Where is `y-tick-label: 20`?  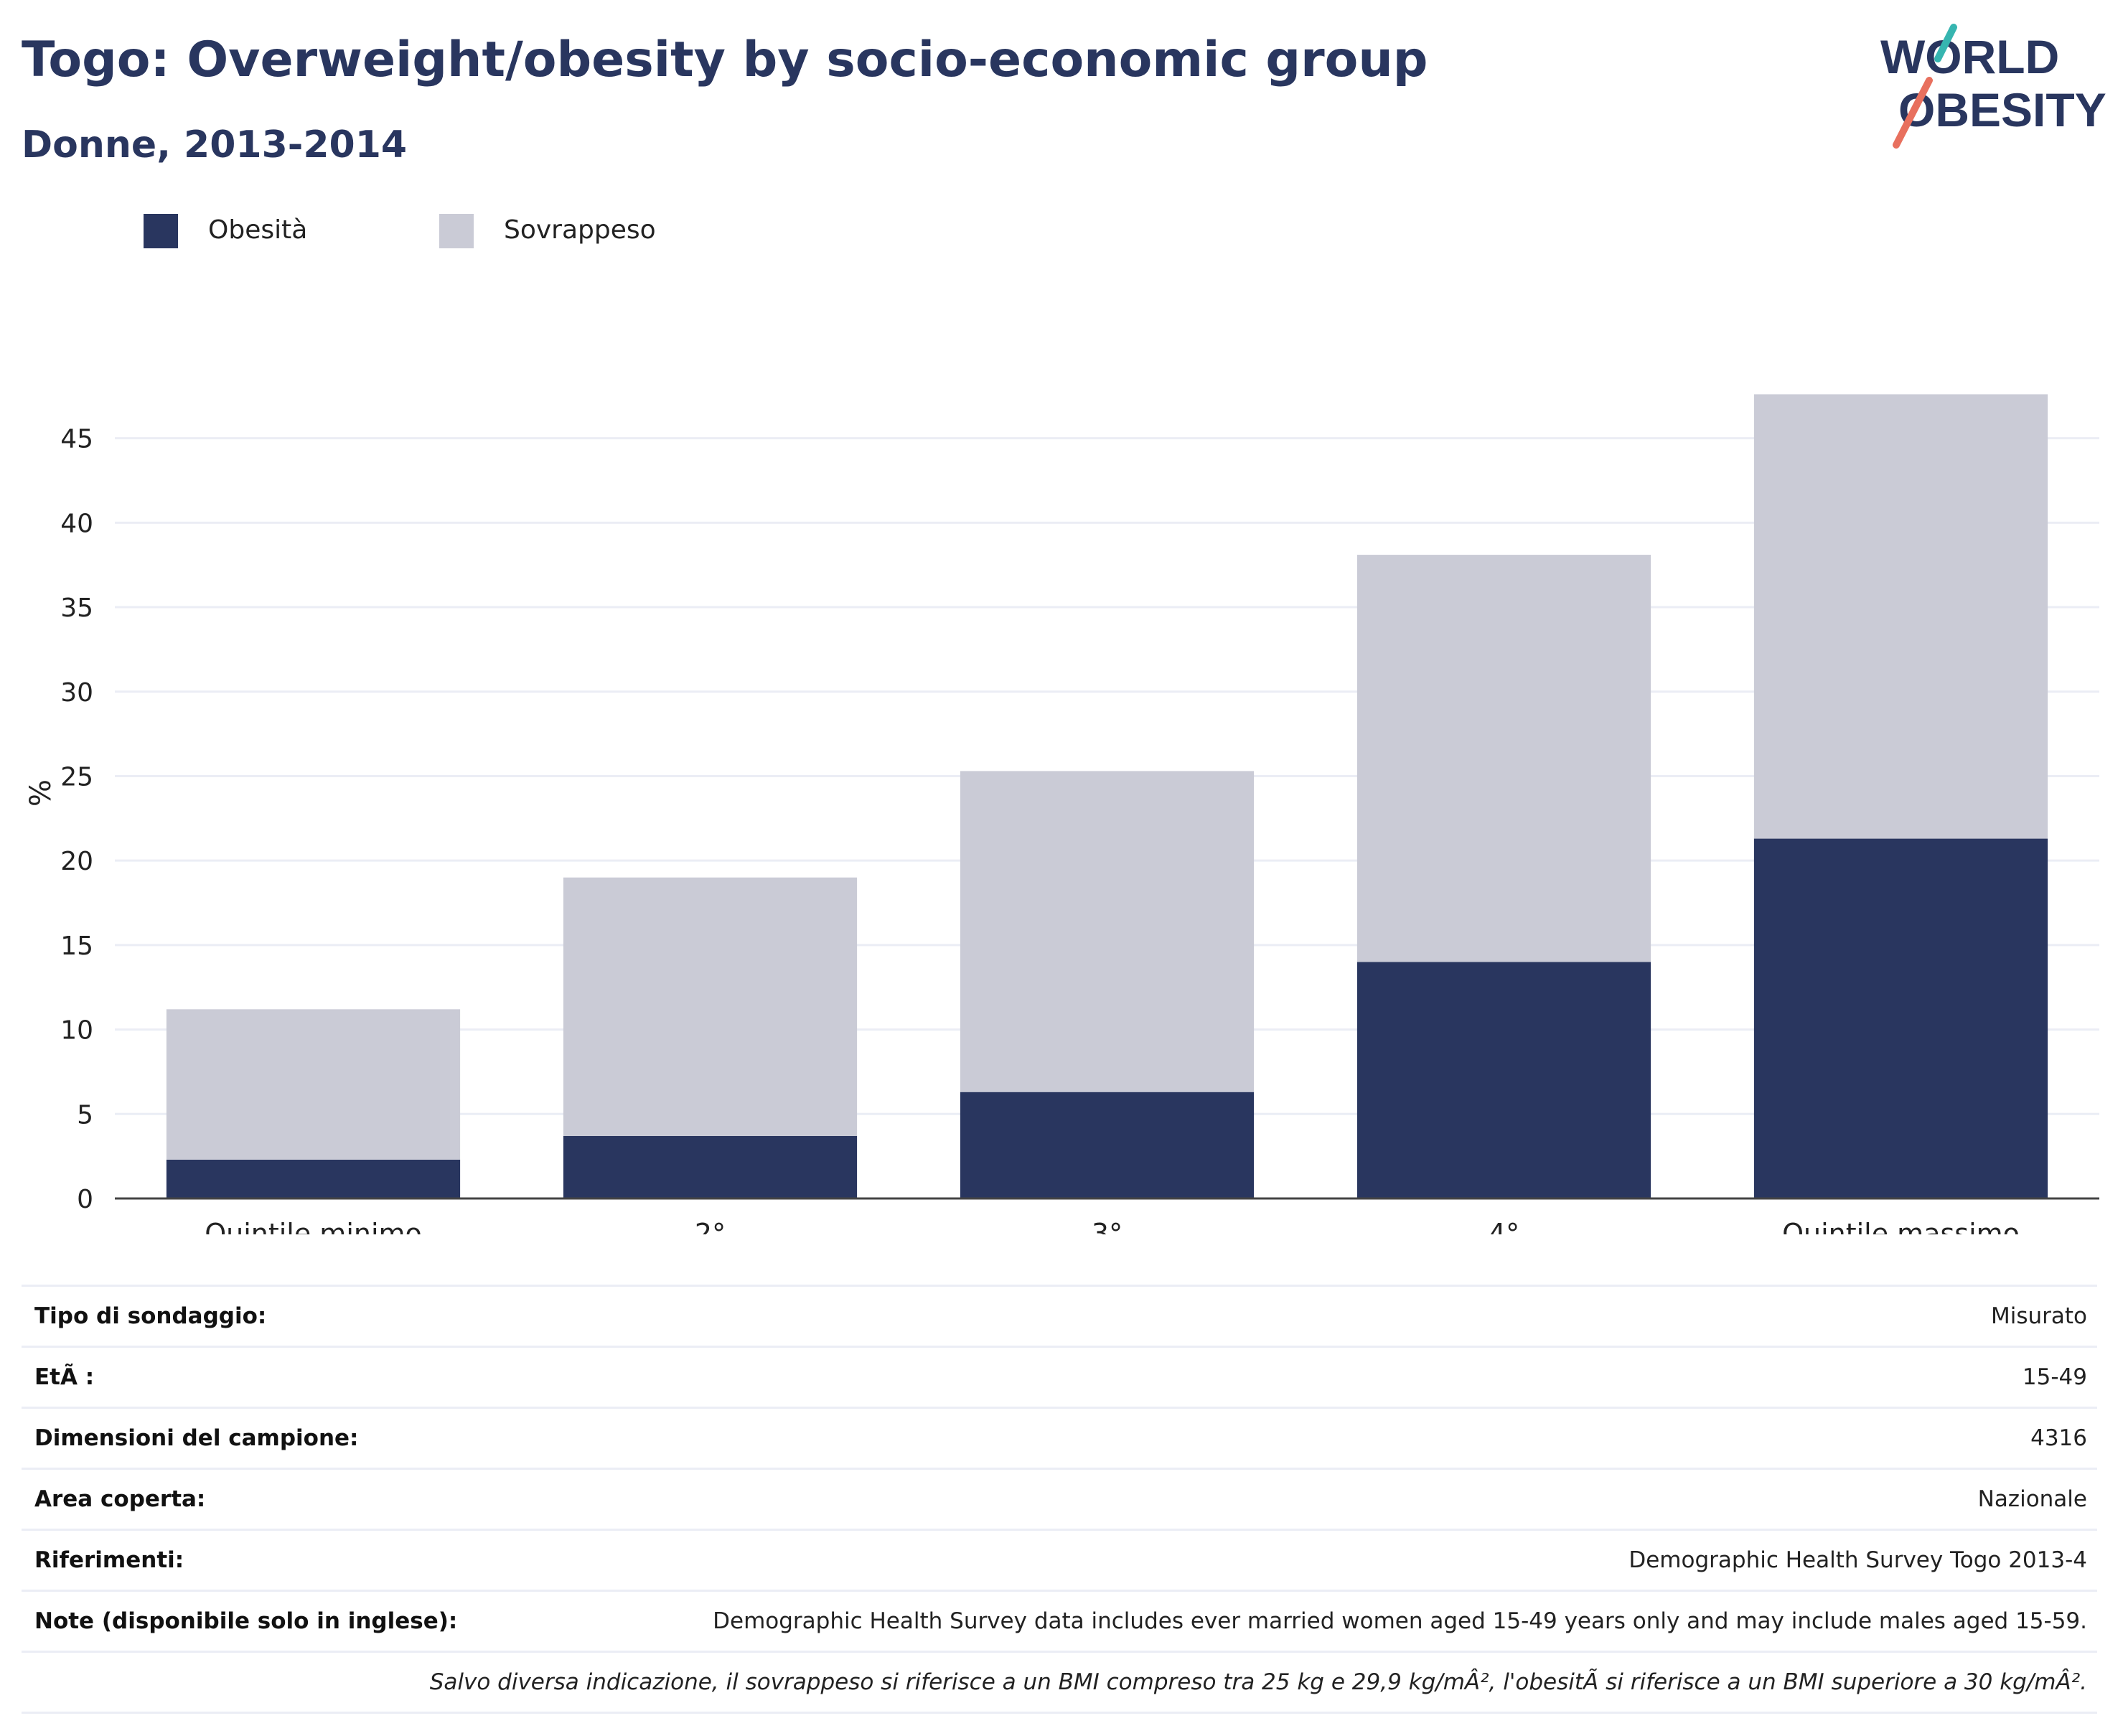 y-tick-label: 20 is located at coordinates (76, 861).